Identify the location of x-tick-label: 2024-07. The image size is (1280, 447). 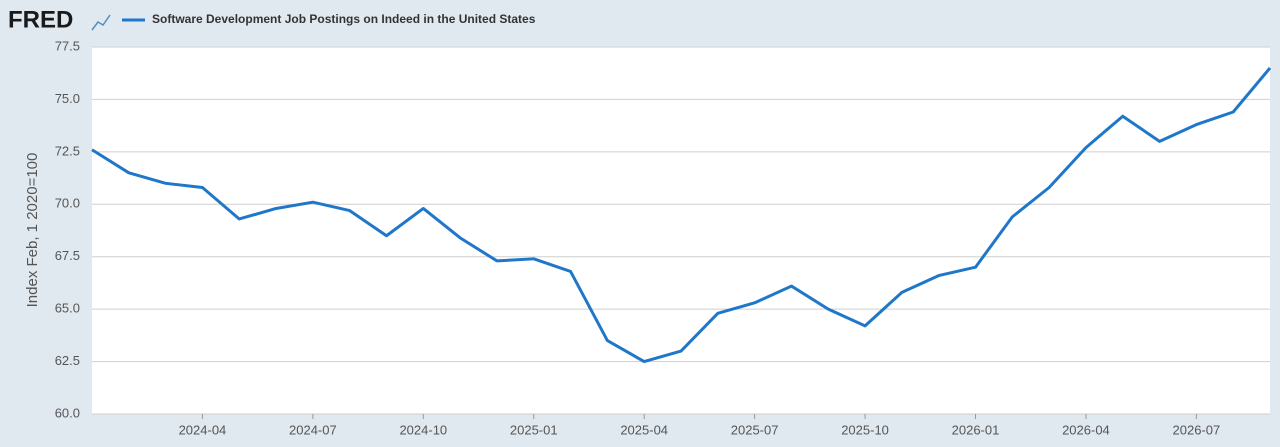
(313, 429).